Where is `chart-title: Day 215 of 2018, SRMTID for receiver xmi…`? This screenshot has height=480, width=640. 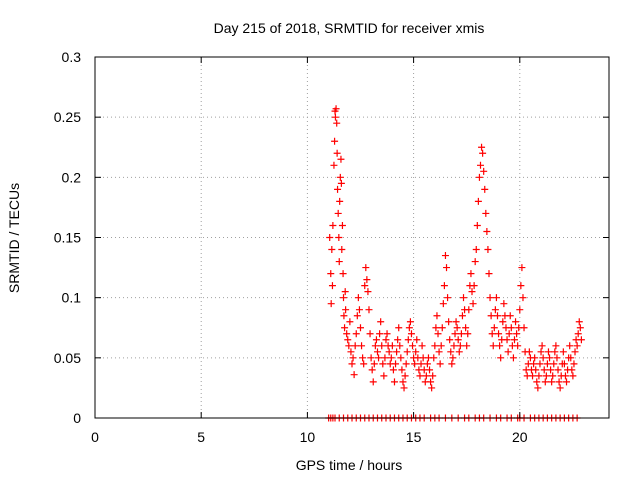 chart-title: Day 215 of 2018, SRMTID for receiver xmi… is located at coordinates (349, 28).